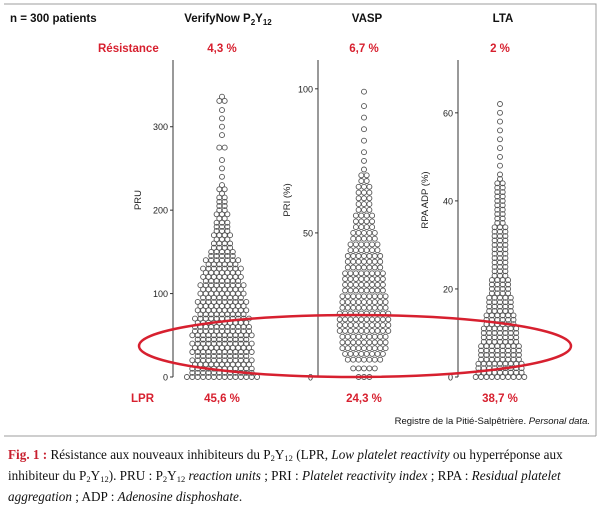 The width and height of the screenshot is (600, 510). Describe the element at coordinates (425, 199) in the screenshot. I see `y-axis-label: RPA ADP (%)` at that location.